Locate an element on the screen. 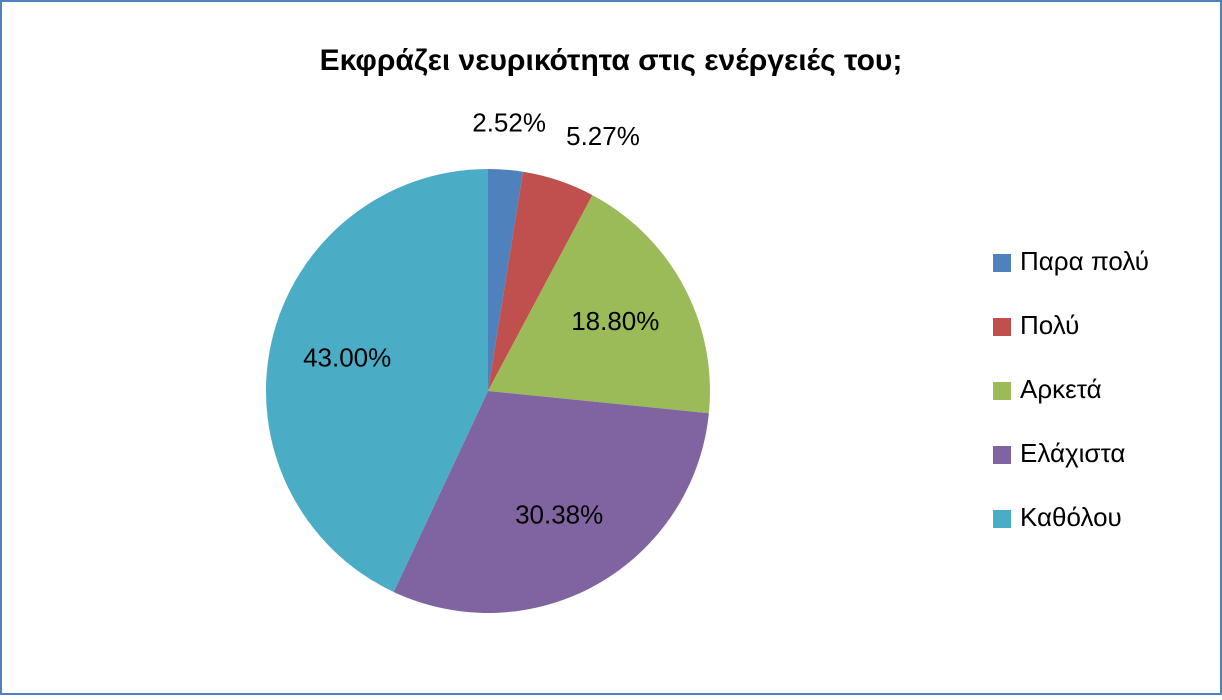  data-label: 30.38% is located at coordinates (559, 514).